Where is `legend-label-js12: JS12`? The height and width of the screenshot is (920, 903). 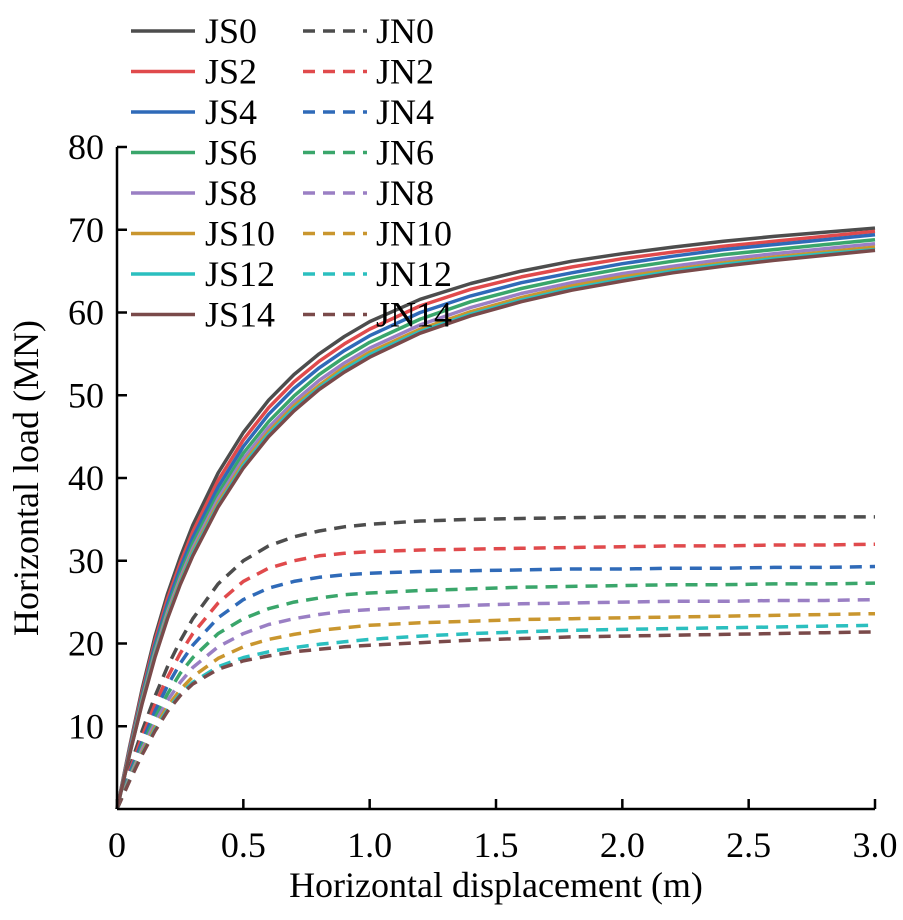
legend-label-js12: JS12 is located at coordinates (240, 274).